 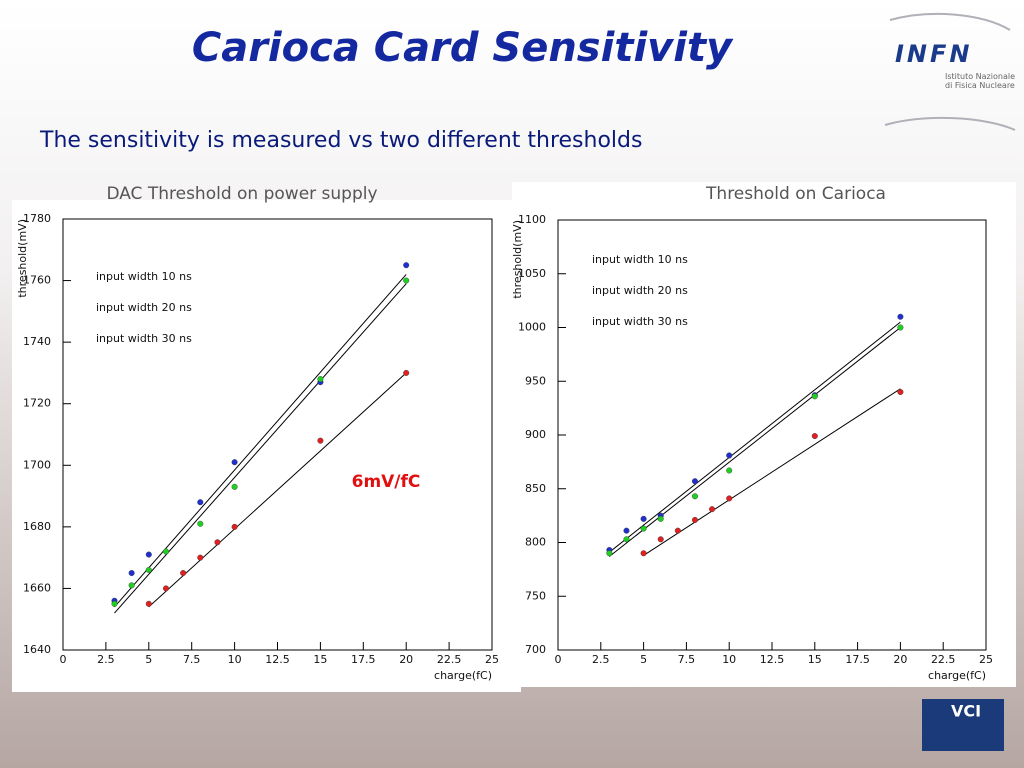 What do you see at coordinates (463, 48) in the screenshot?
I see `slide-title: Carioca Card Sensitivity` at bounding box center [463, 48].